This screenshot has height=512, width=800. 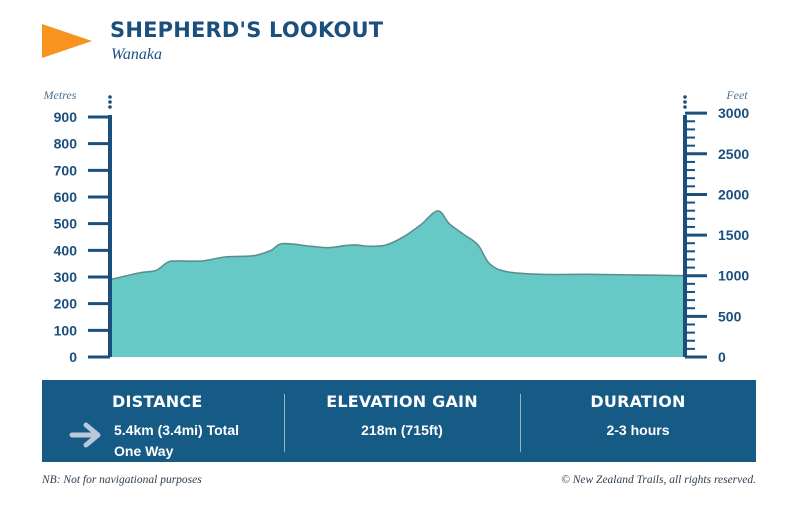 I want to click on duration-stat: DURATION 2-3 hours, so click(x=638, y=421).